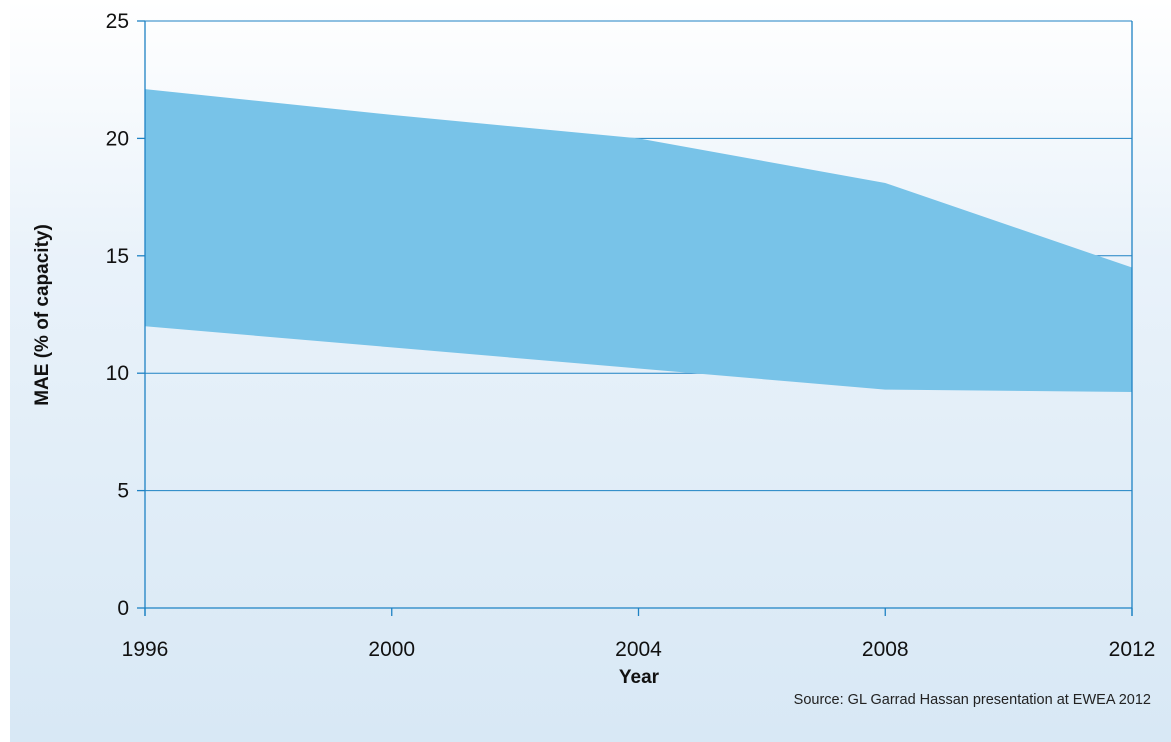 The image size is (1171, 742). What do you see at coordinates (145, 649) in the screenshot?
I see `x-tick-label-1996: 1996` at bounding box center [145, 649].